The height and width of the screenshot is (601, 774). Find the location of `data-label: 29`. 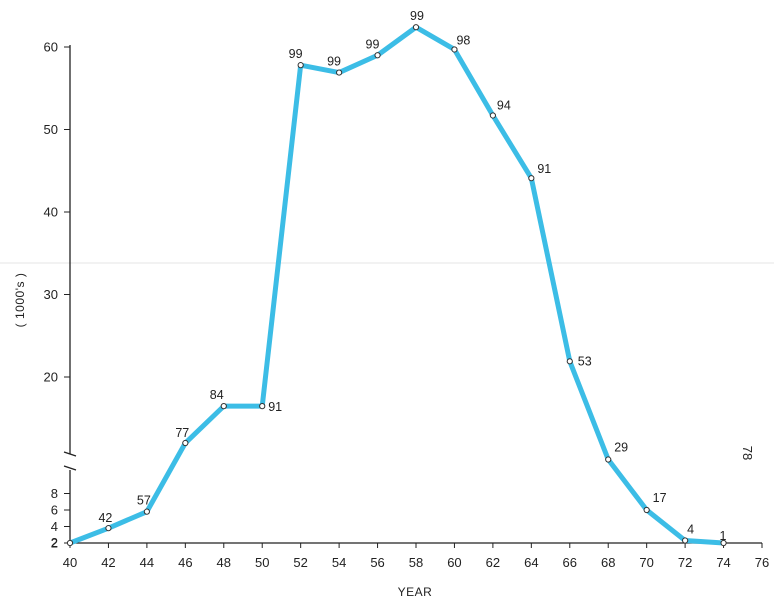

data-label: 29 is located at coordinates (621, 448).